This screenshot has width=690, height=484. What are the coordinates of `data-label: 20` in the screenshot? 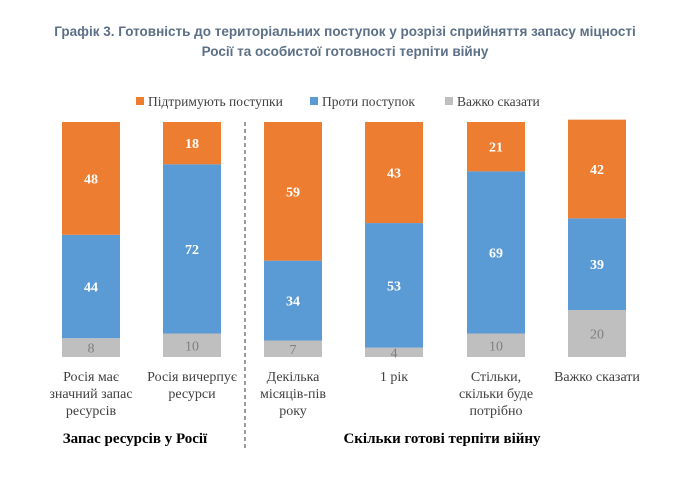 It's located at (597, 335).